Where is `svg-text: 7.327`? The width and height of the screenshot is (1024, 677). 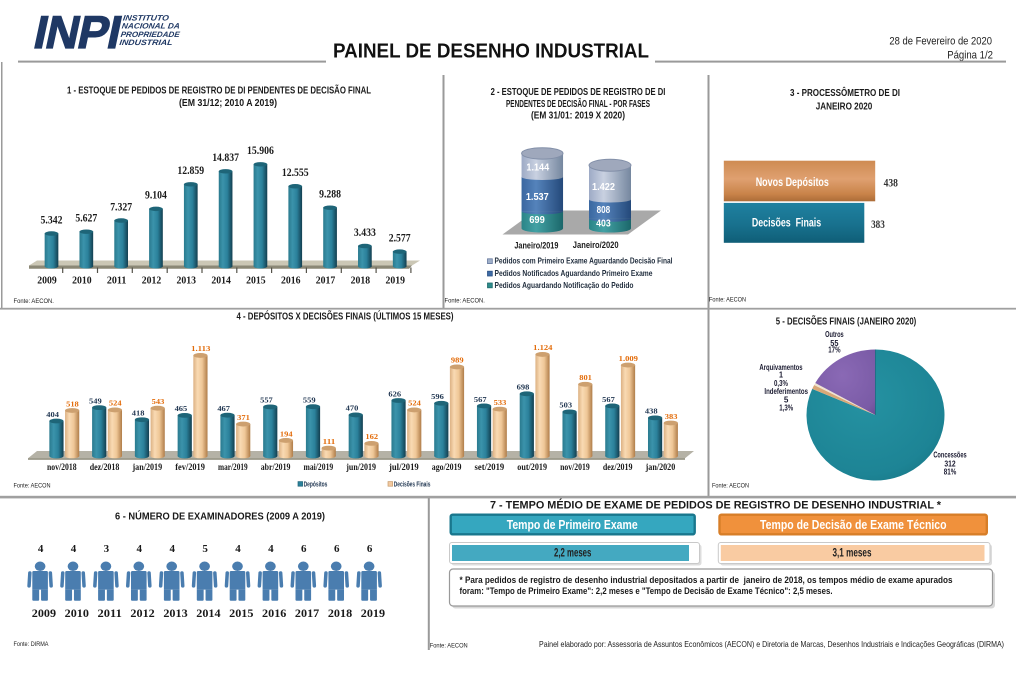
svg-text: 7.327 is located at coordinates (121, 207).